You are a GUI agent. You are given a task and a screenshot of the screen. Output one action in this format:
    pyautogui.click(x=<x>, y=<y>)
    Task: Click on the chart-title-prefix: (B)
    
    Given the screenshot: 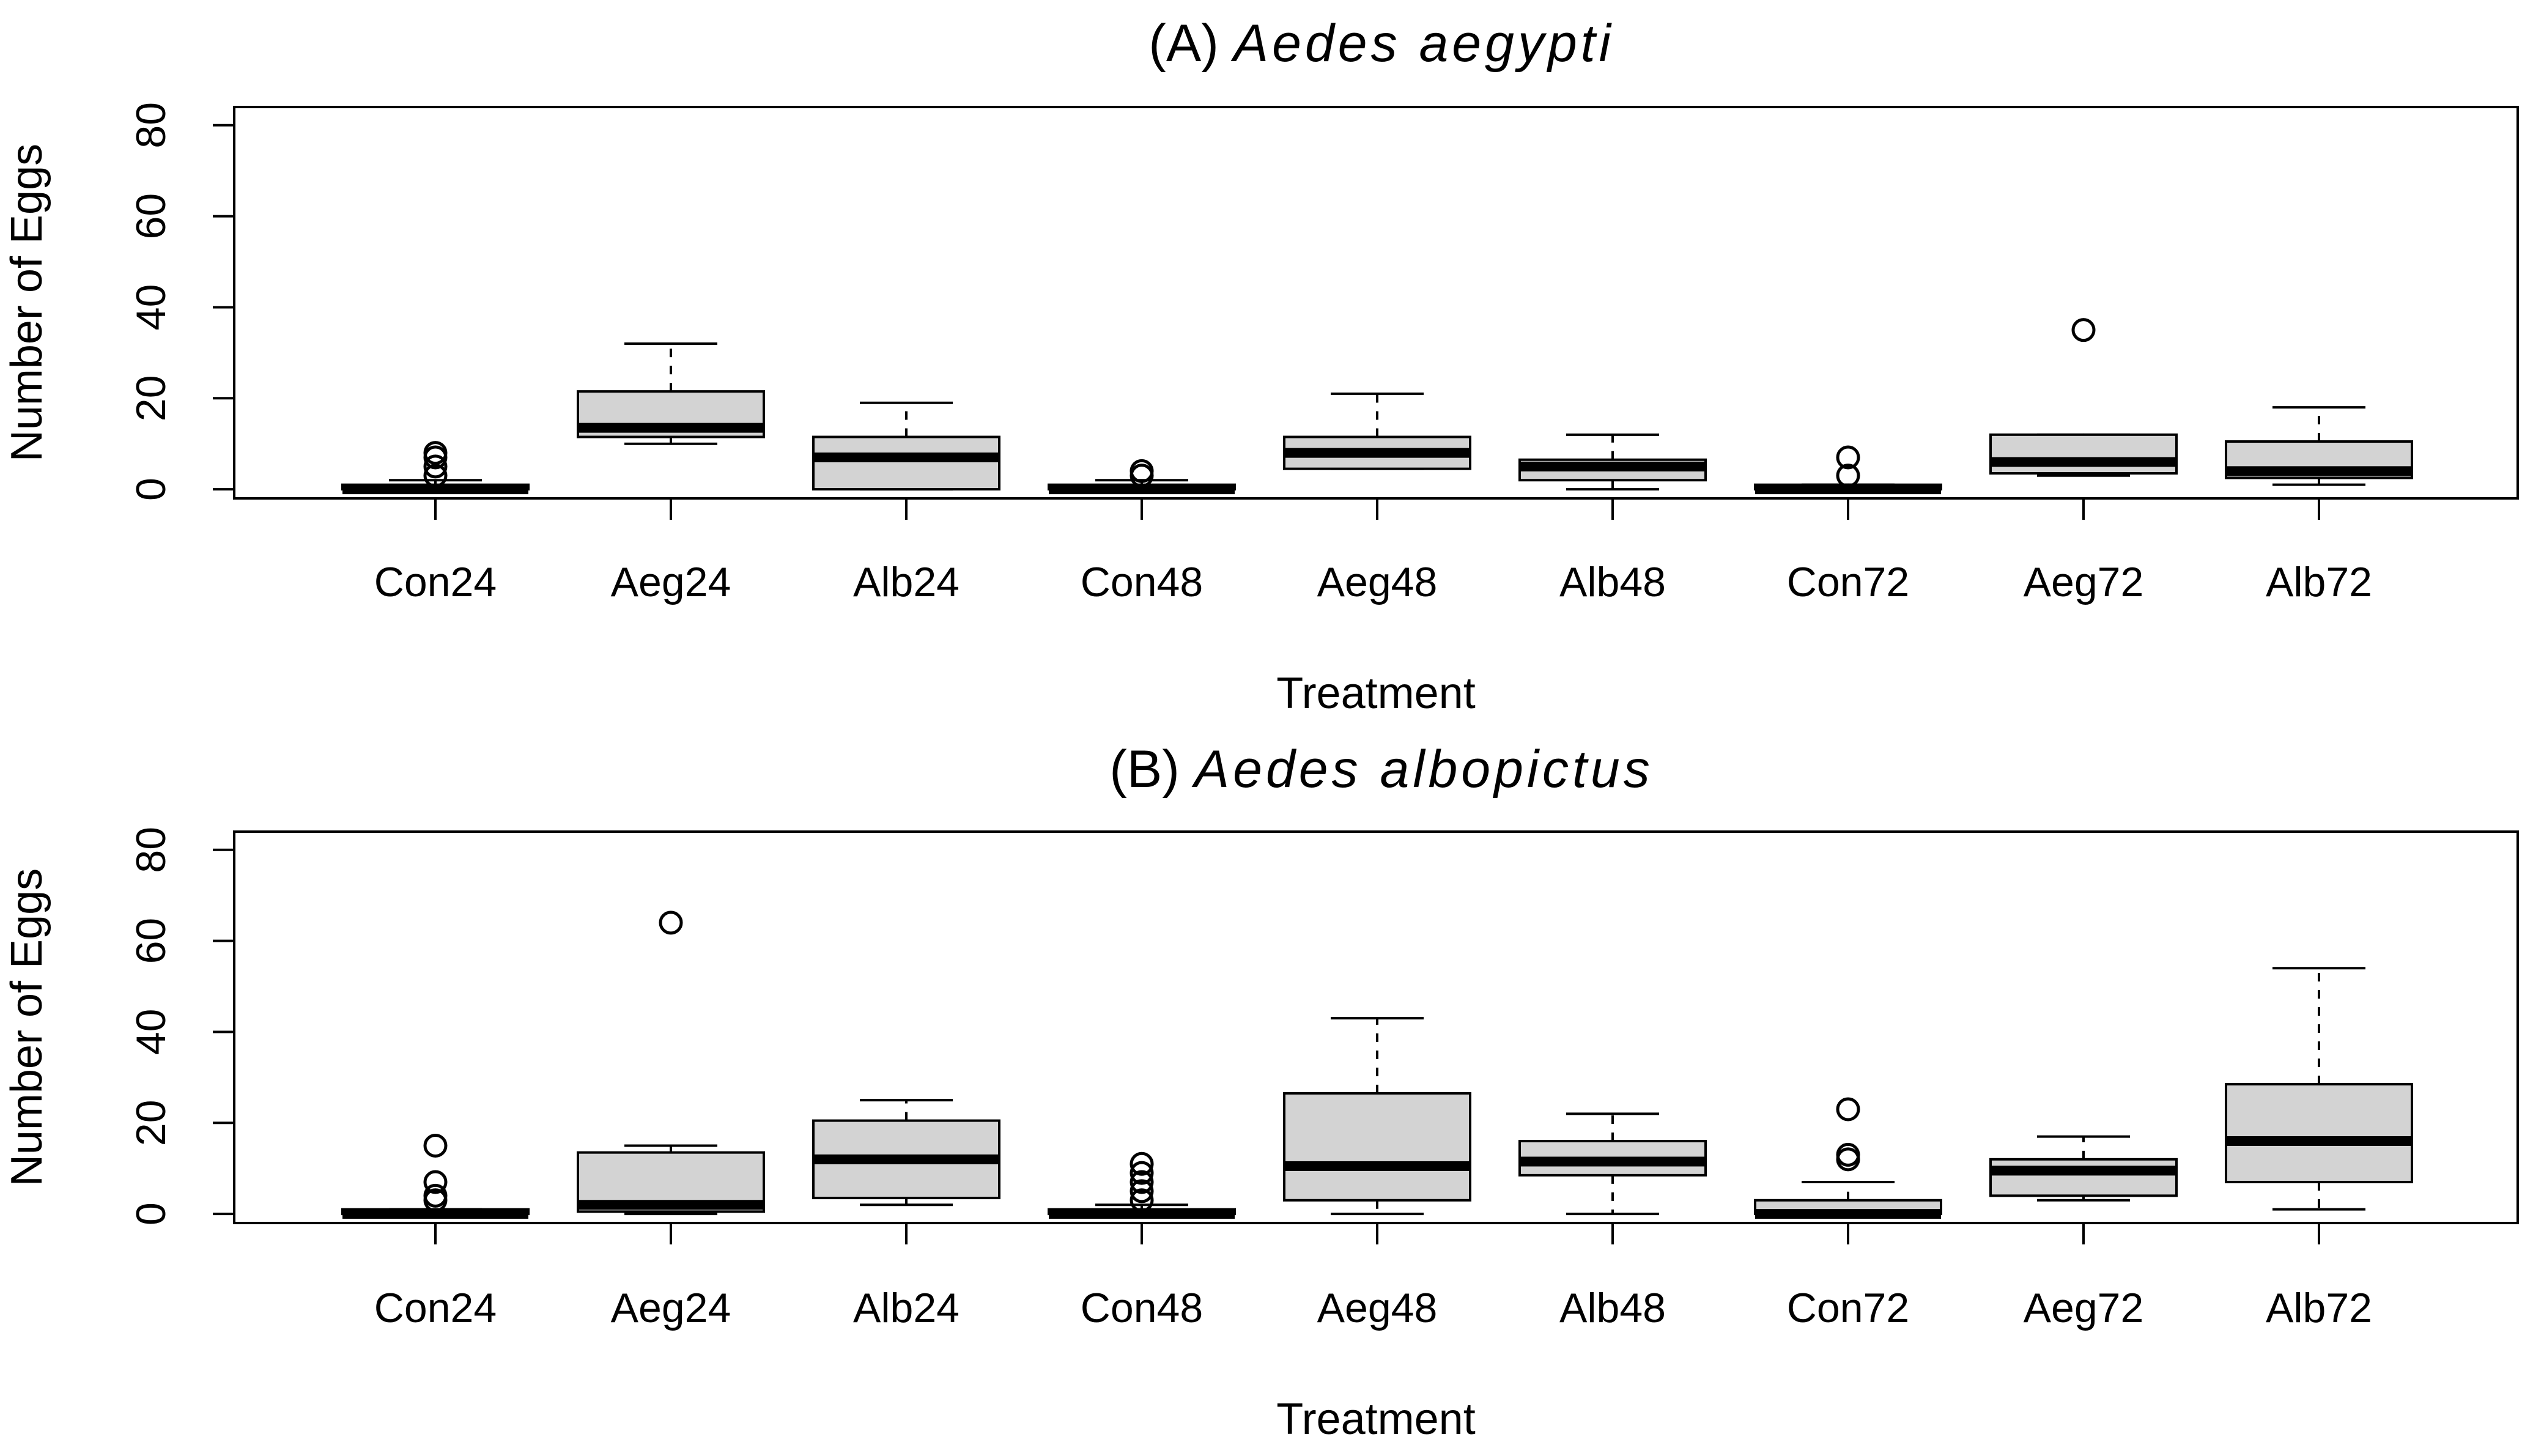 What is the action you would take?
    pyautogui.click(x=1151, y=769)
    